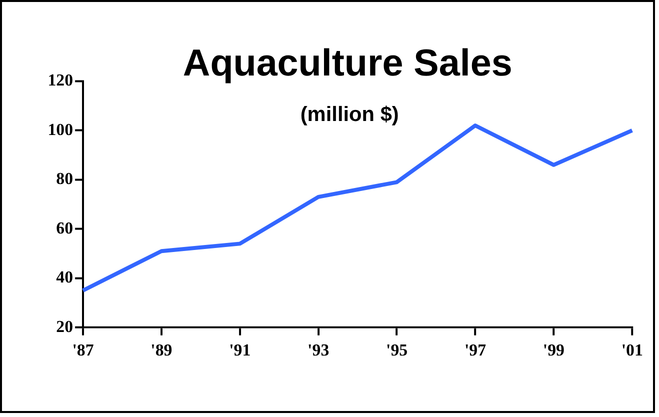 The height and width of the screenshot is (417, 659). I want to click on y-tick-label: 120, so click(61, 80).